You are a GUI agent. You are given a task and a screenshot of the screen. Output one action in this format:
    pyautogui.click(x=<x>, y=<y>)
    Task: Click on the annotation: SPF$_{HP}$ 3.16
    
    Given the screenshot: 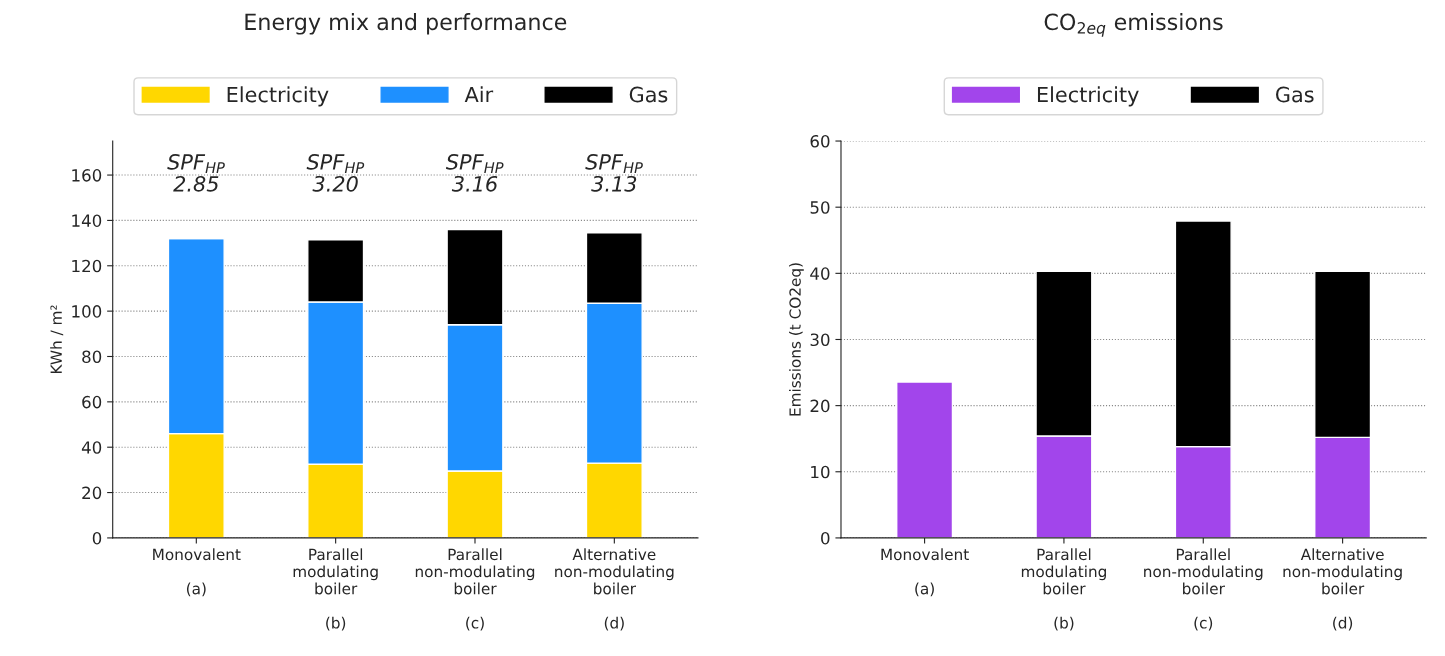 What is the action you would take?
    pyautogui.click(x=474, y=173)
    